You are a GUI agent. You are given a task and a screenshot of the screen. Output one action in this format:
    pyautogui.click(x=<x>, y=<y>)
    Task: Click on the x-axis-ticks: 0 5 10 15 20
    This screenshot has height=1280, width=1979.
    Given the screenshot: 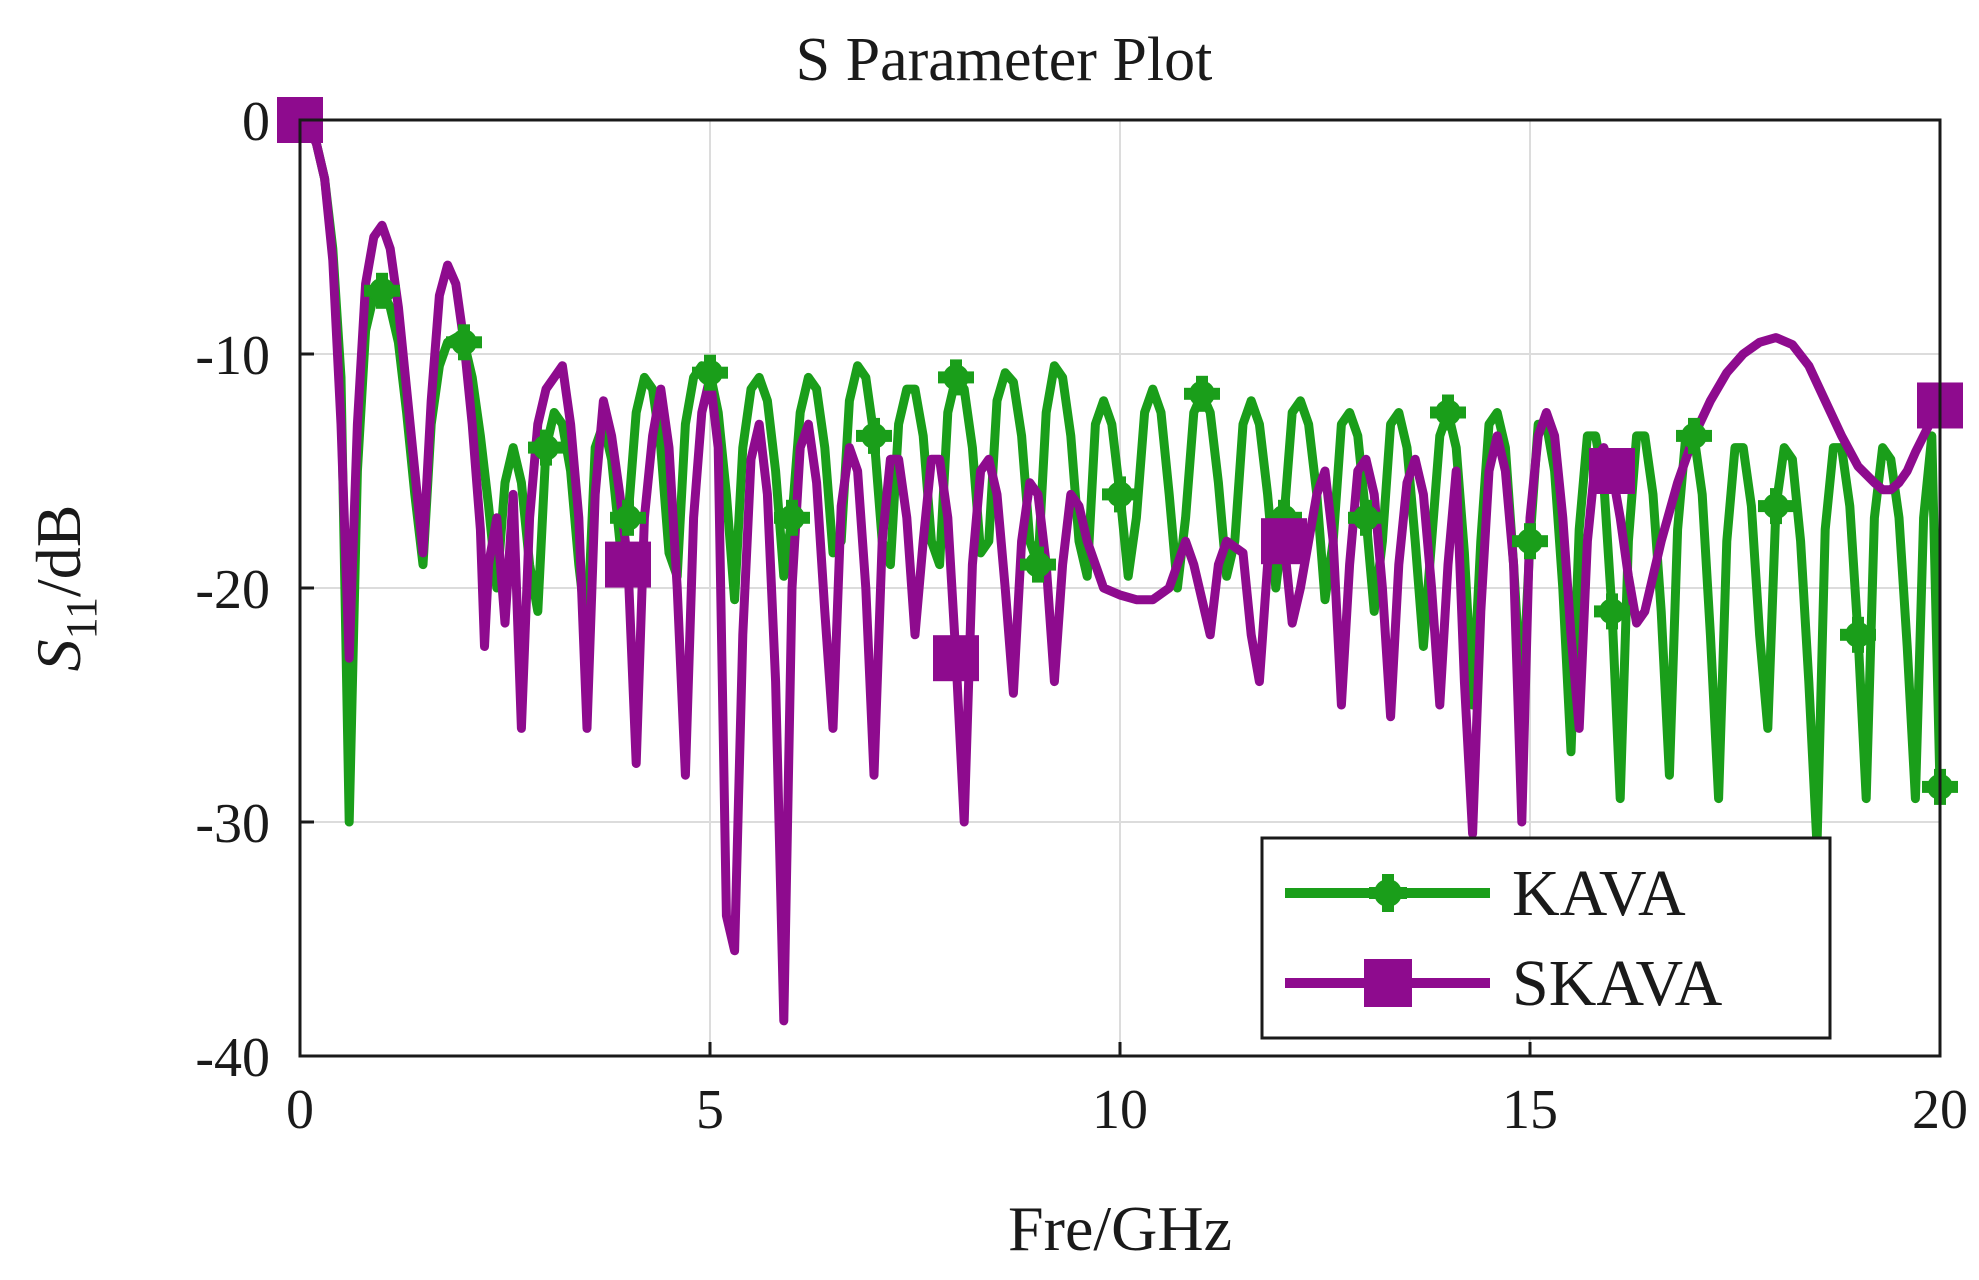 What is the action you would take?
    pyautogui.click(x=1127, y=1091)
    